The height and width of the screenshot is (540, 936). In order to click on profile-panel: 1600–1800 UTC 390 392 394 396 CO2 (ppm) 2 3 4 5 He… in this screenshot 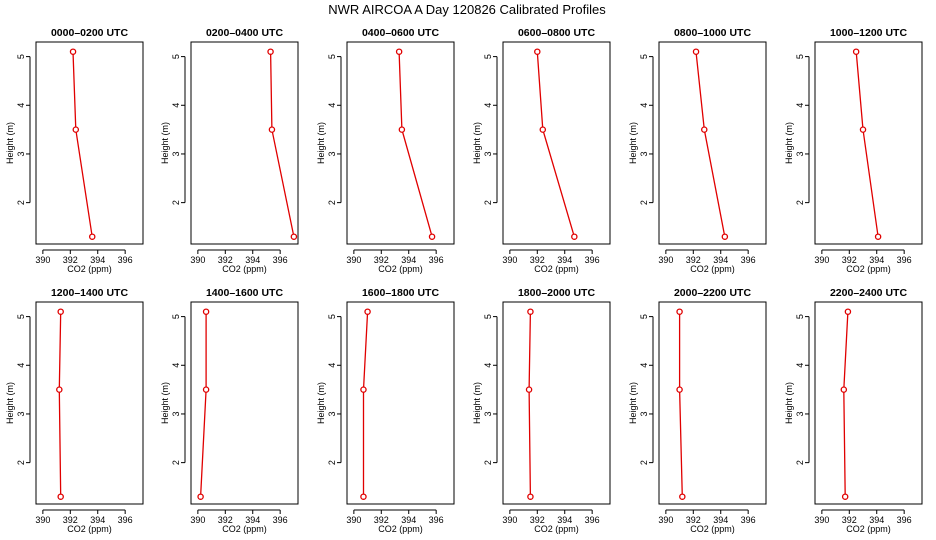, I will do `click(385, 410)`.